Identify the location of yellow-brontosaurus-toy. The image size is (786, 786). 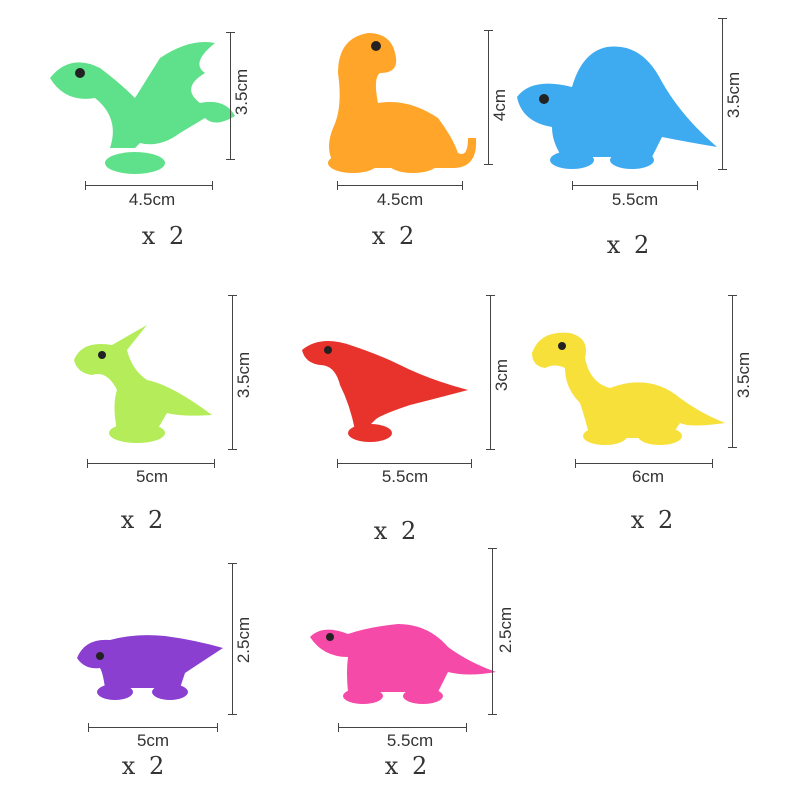
(628, 388).